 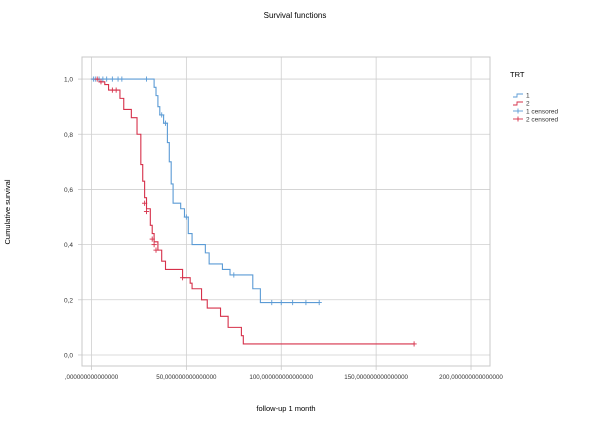 What do you see at coordinates (68, 80) in the screenshot?
I see `y-tick-label: 1,0` at bounding box center [68, 80].